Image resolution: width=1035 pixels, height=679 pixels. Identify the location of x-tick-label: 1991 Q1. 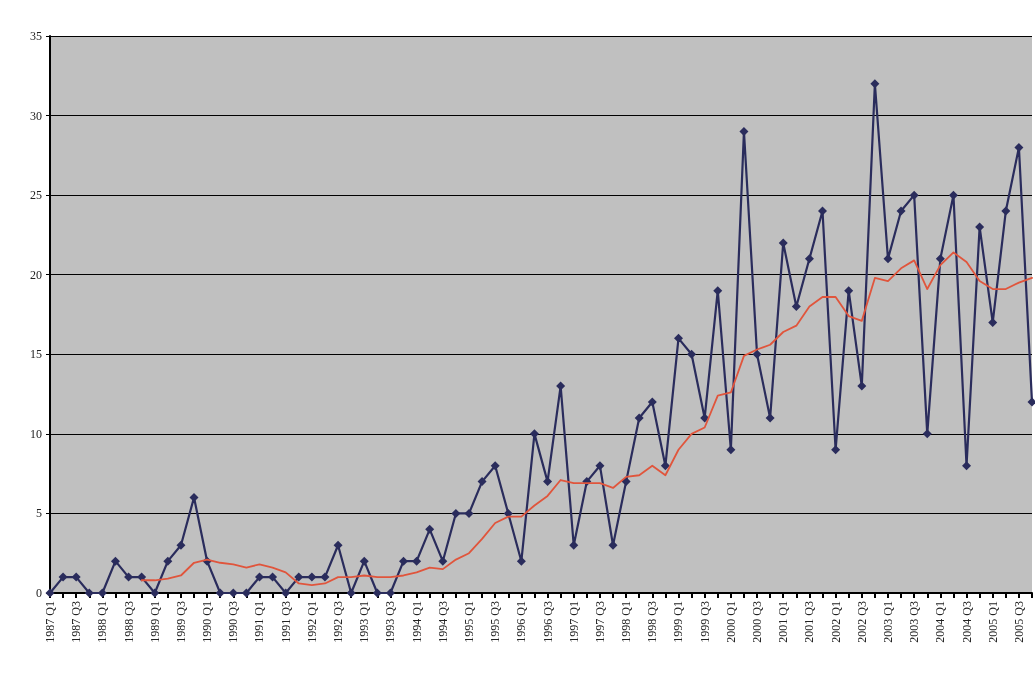
(259, 622).